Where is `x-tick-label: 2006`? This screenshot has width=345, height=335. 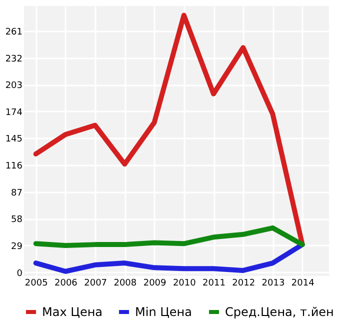
x-tick-label: 2006 is located at coordinates (66, 283).